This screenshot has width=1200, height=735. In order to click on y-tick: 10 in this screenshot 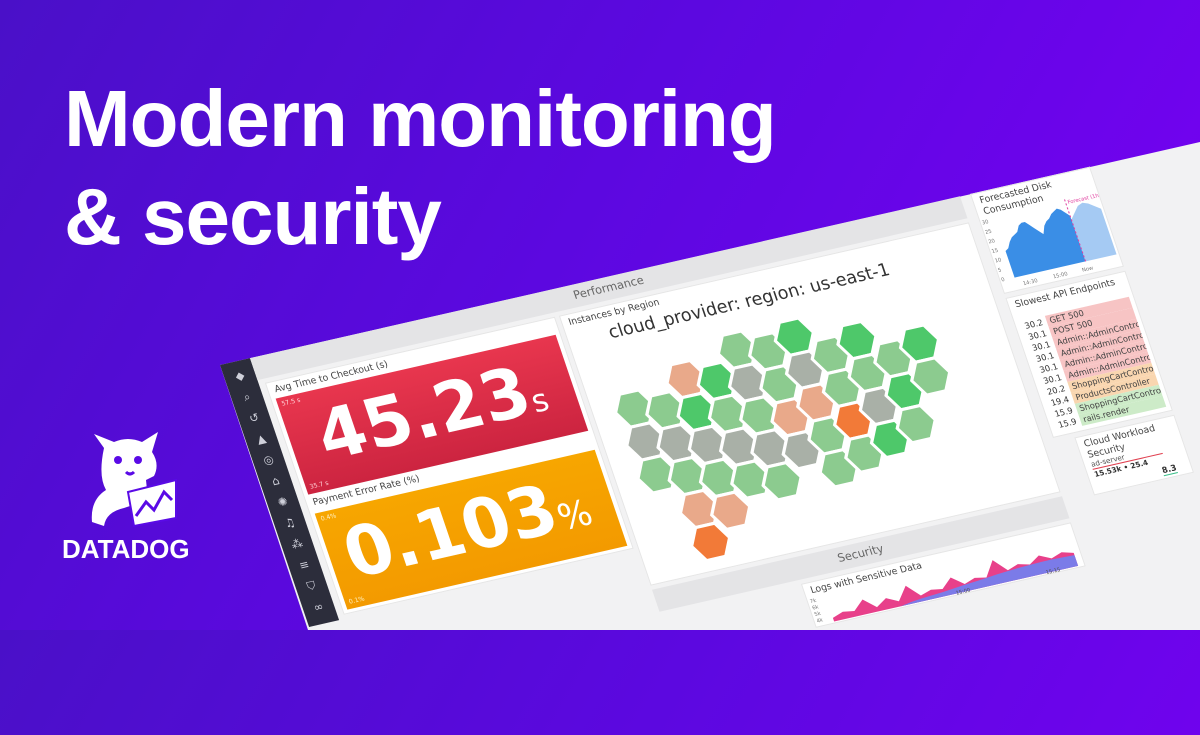, I will do `click(998, 260)`.